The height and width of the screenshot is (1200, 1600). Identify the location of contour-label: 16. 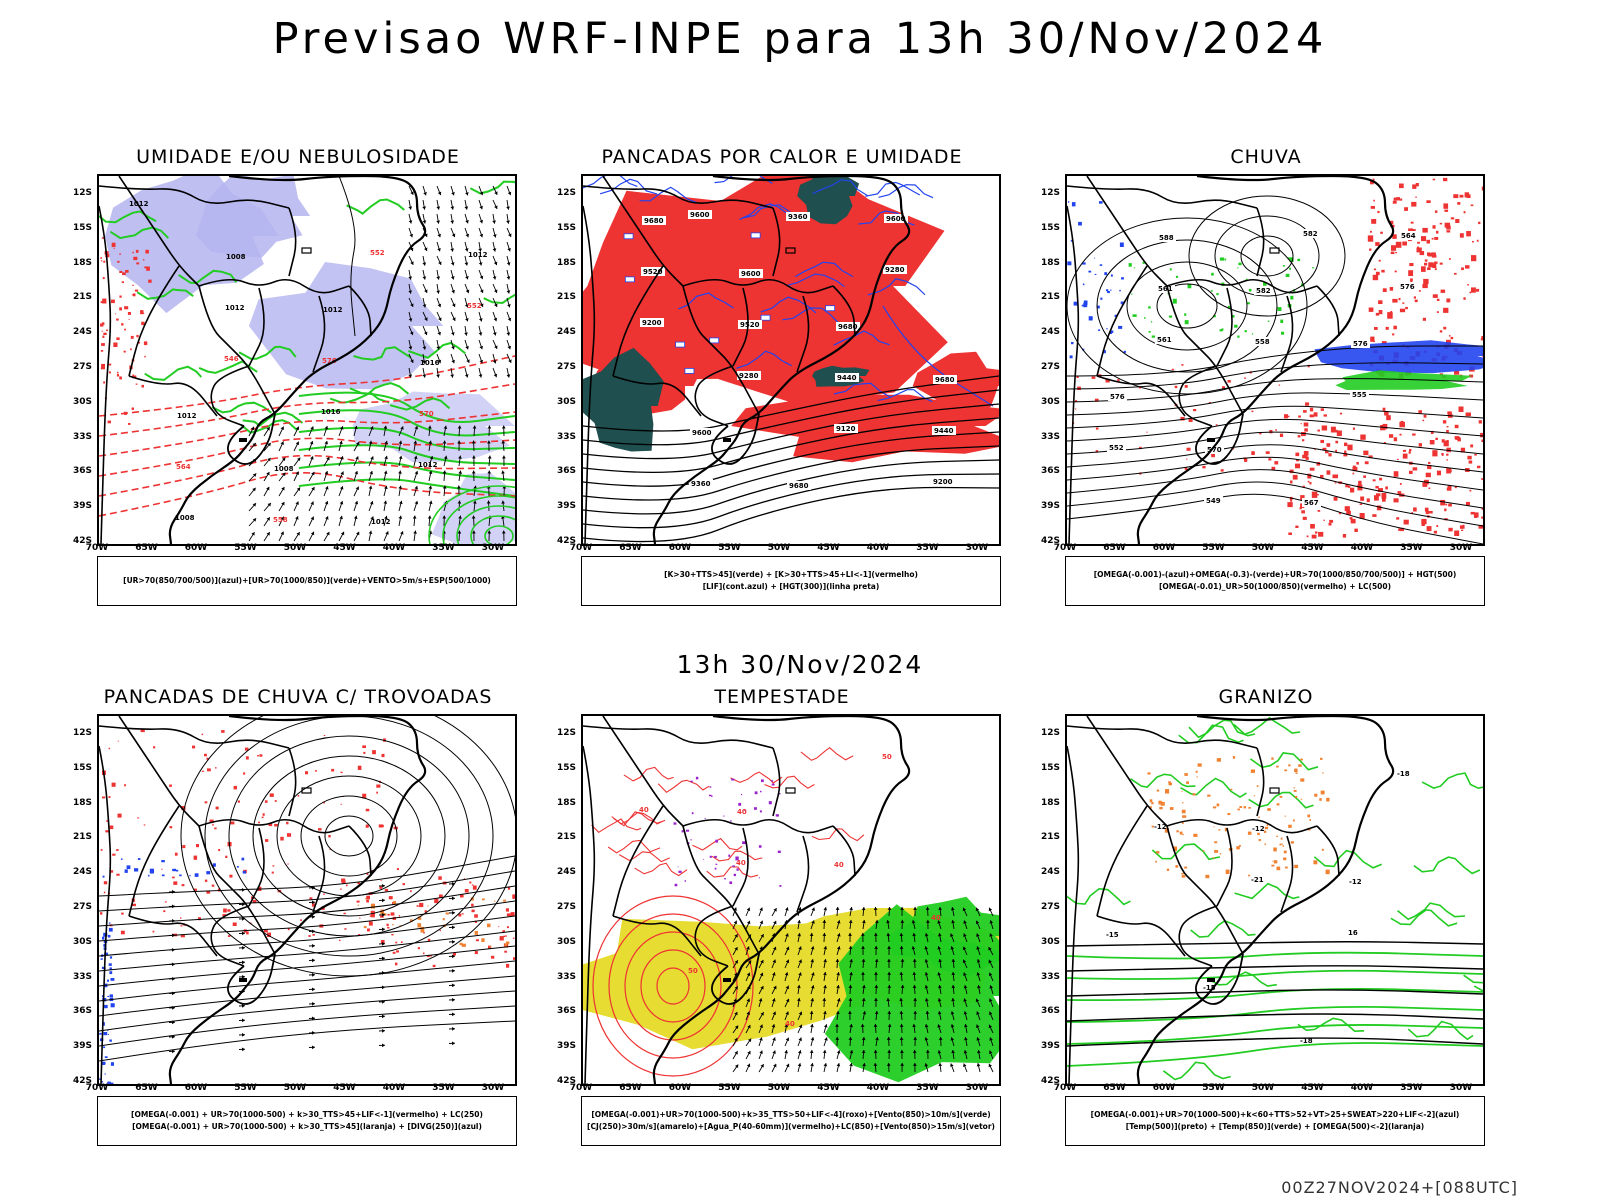
(1353, 933).